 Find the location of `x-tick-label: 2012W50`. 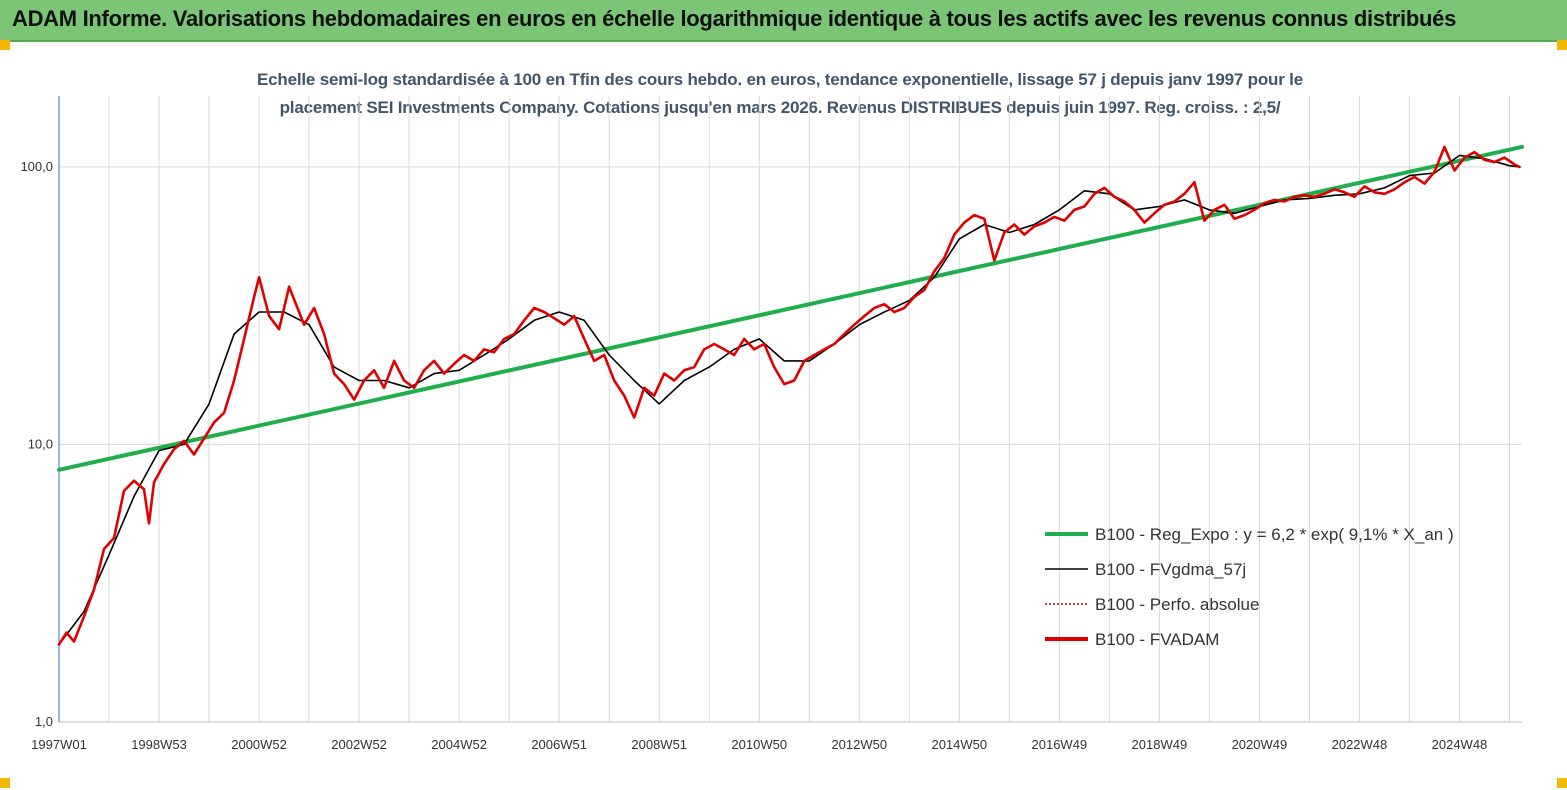

x-tick-label: 2012W50 is located at coordinates (859, 744).